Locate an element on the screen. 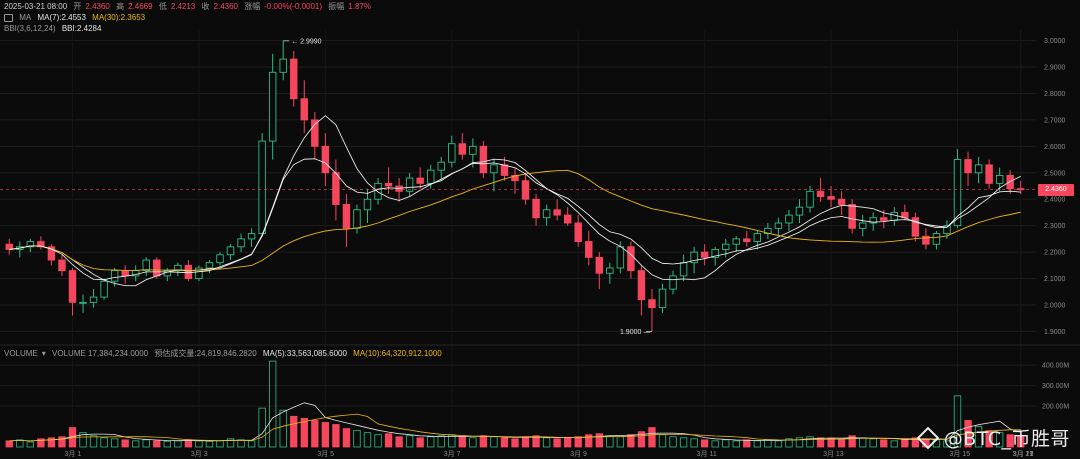 The image size is (1080, 459). price-axis-label: 2.4000 is located at coordinates (1055, 200).